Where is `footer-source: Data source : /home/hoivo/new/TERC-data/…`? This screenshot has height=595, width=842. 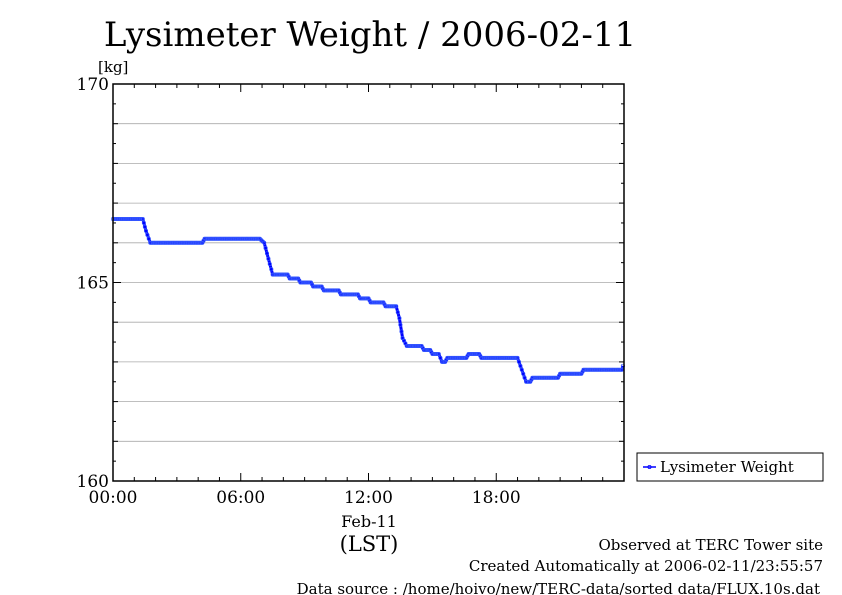 footer-source: Data source : /home/hoivo/new/TERC-data/… is located at coordinates (558, 587).